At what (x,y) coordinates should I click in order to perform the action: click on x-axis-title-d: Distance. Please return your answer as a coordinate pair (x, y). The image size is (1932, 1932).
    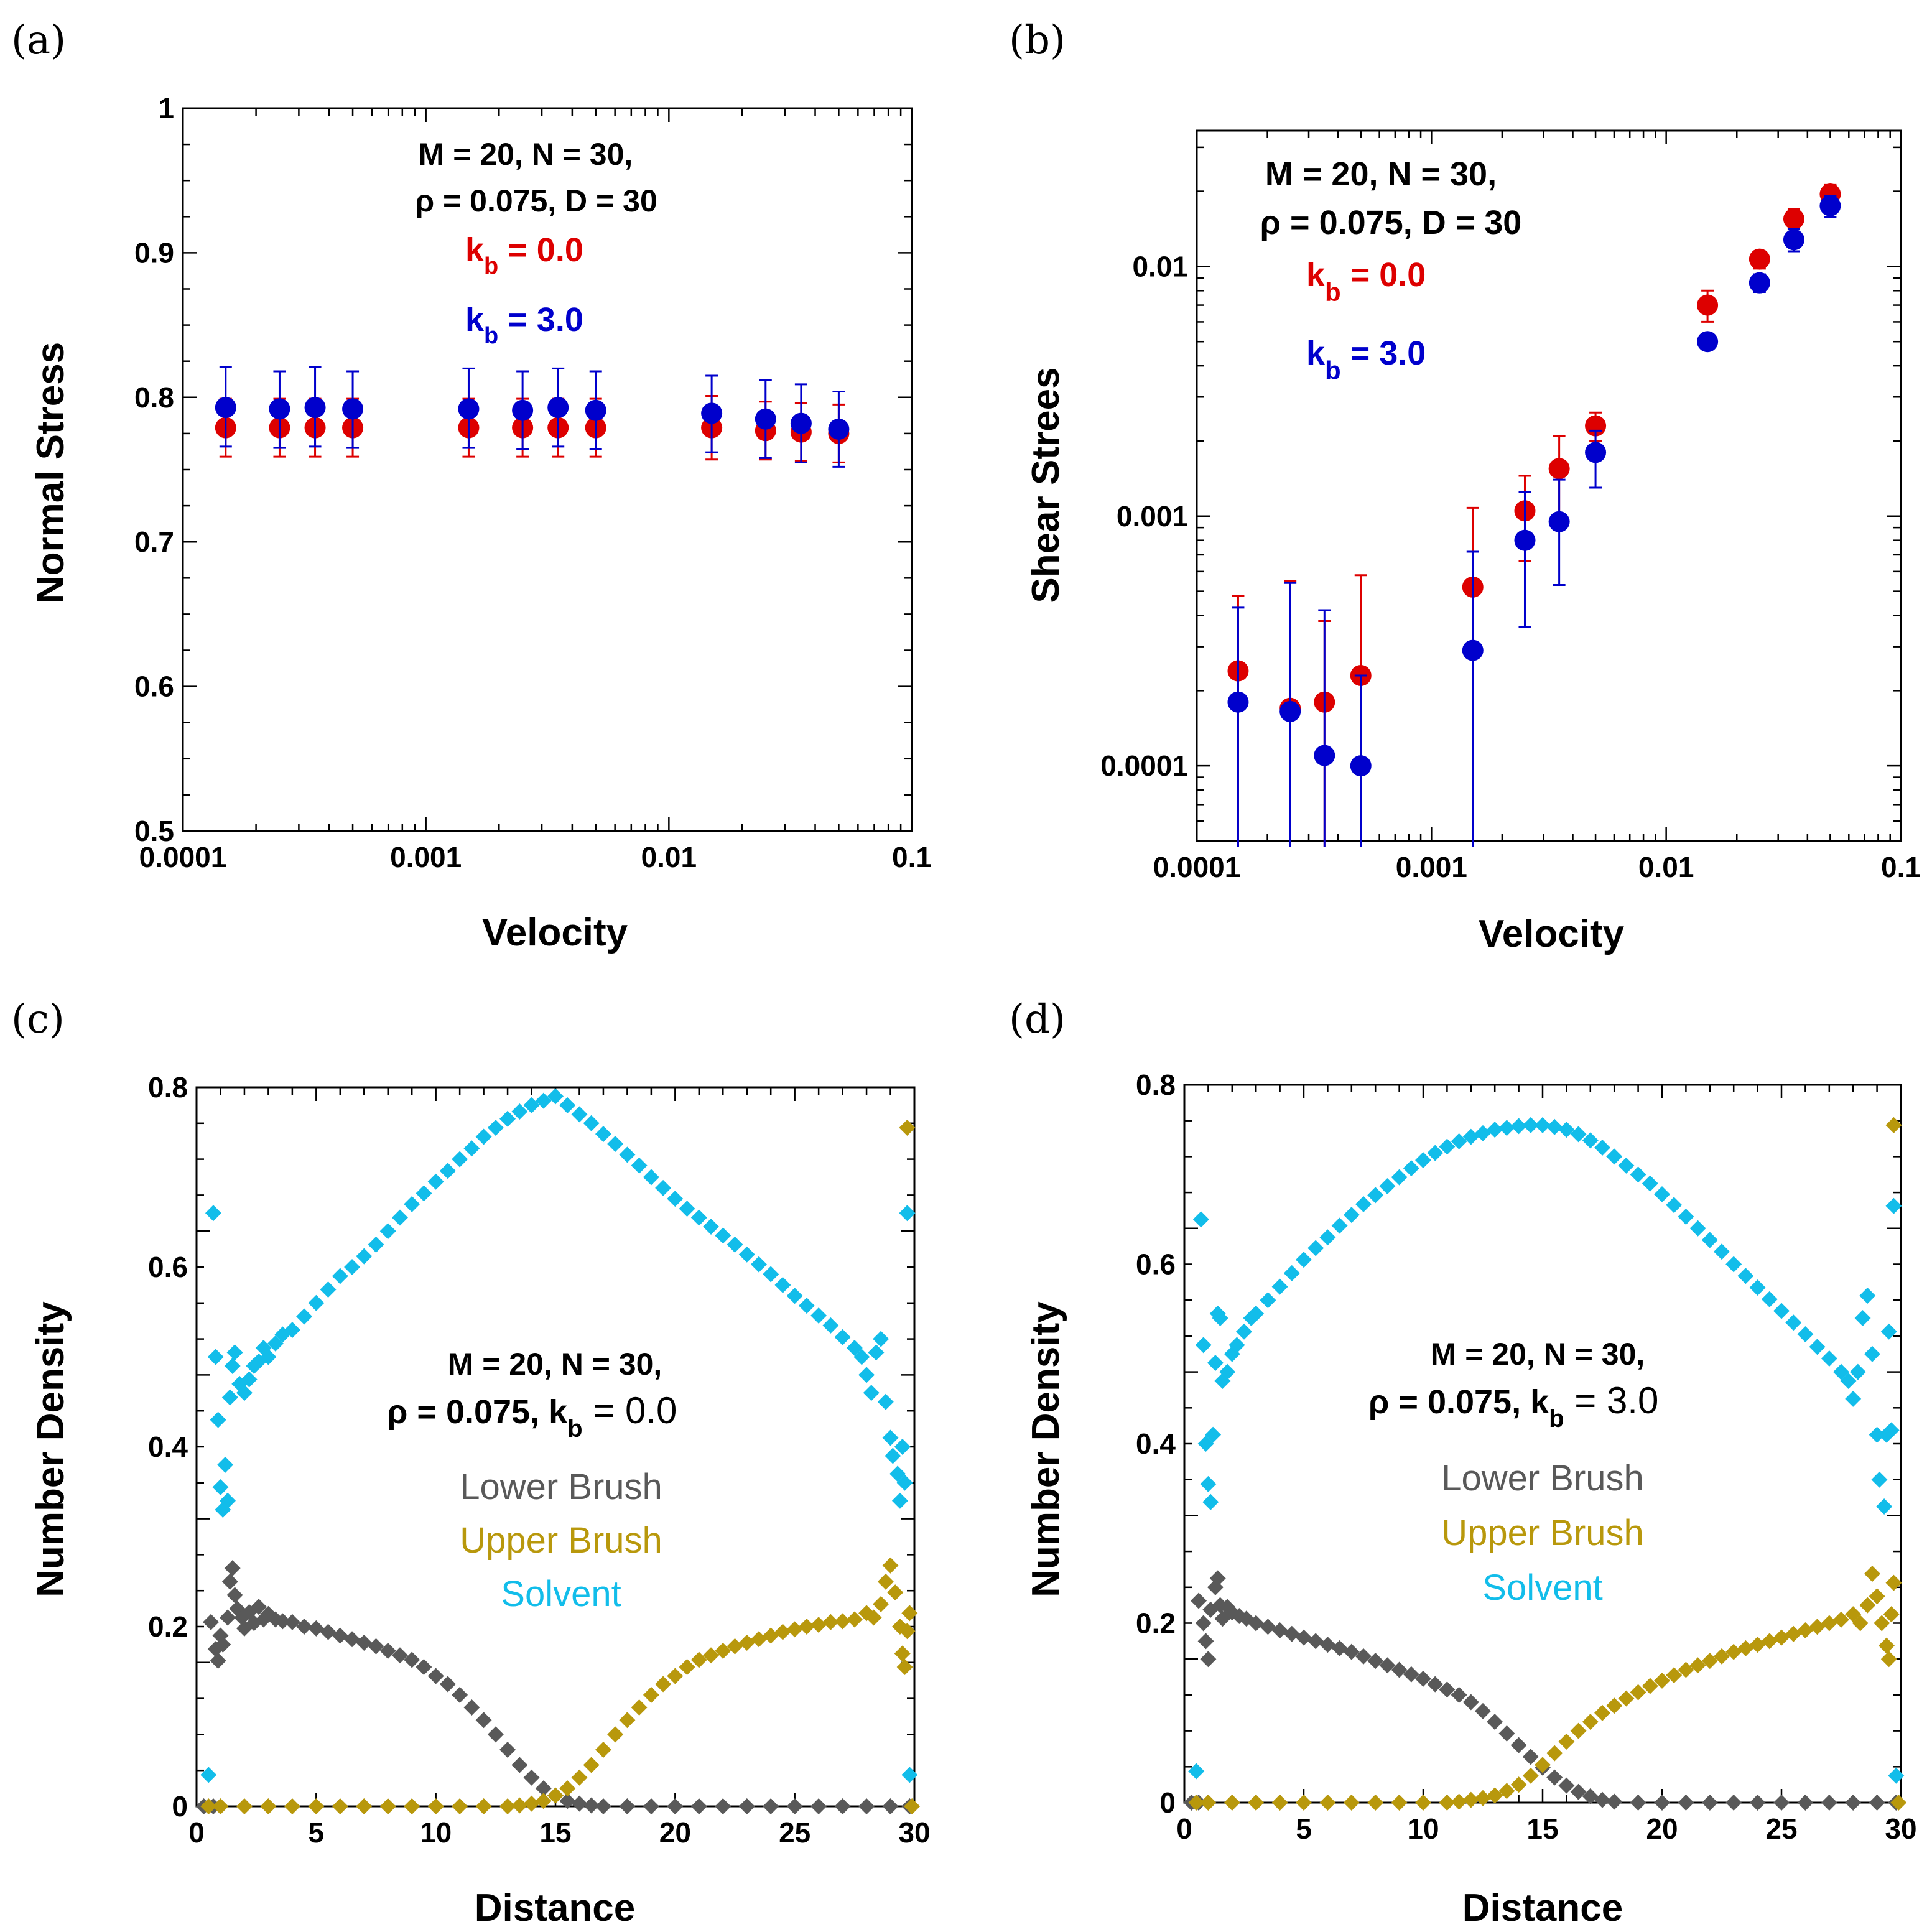
    Looking at the image, I should click on (1542, 1908).